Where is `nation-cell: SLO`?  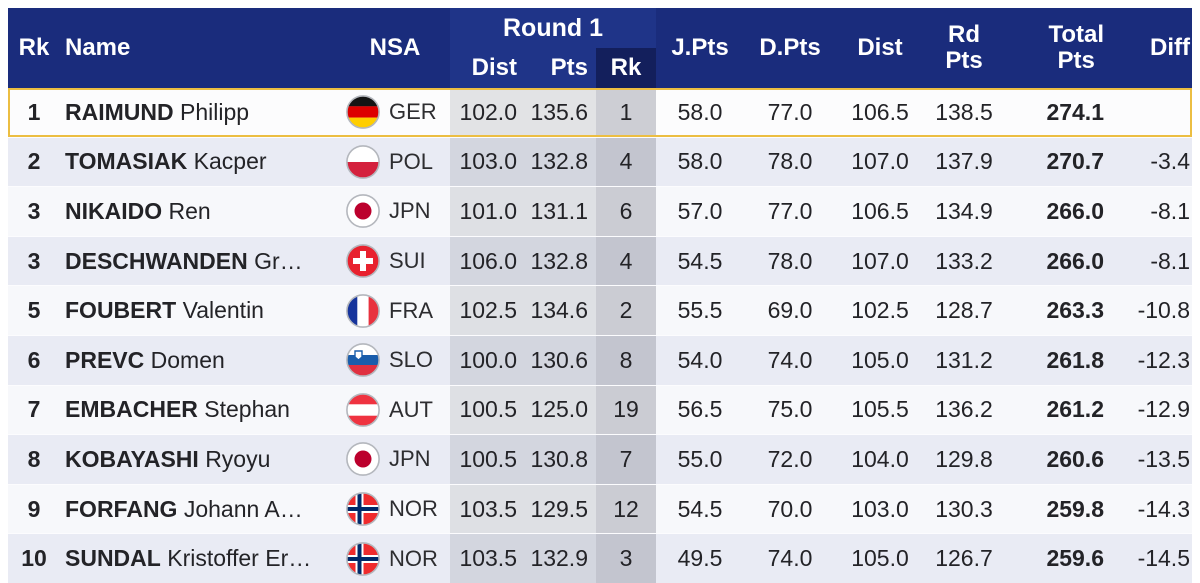 nation-cell: SLO is located at coordinates (395, 360).